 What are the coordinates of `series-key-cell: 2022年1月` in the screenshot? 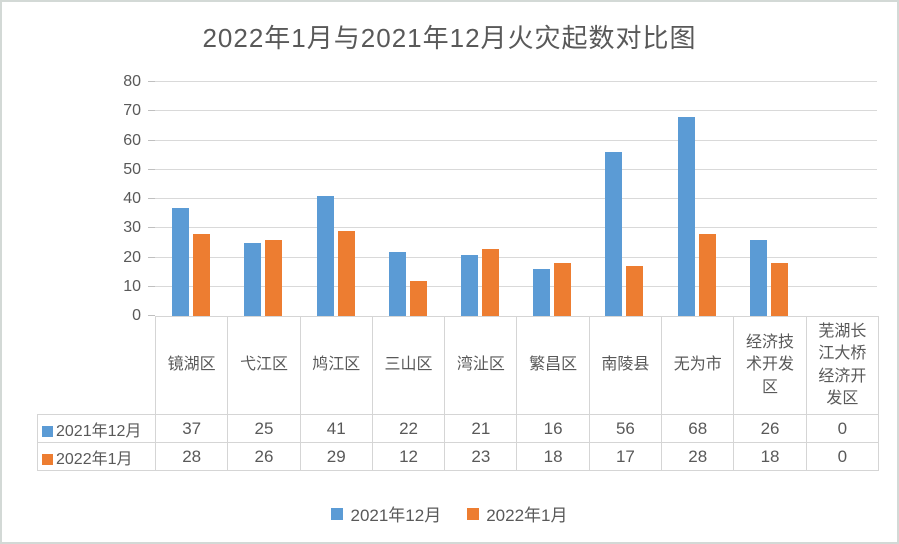 It's located at (96, 456).